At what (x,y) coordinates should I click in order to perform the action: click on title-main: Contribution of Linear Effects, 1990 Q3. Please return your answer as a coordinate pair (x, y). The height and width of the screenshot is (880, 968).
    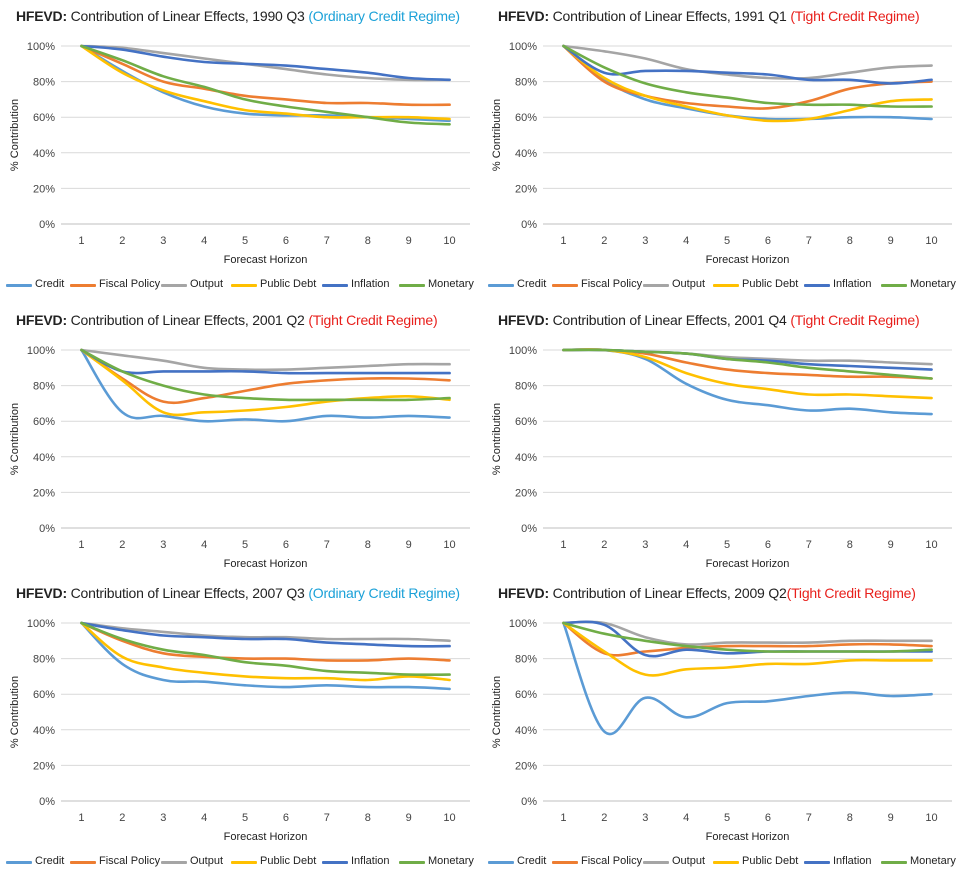
    Looking at the image, I should click on (187, 16).